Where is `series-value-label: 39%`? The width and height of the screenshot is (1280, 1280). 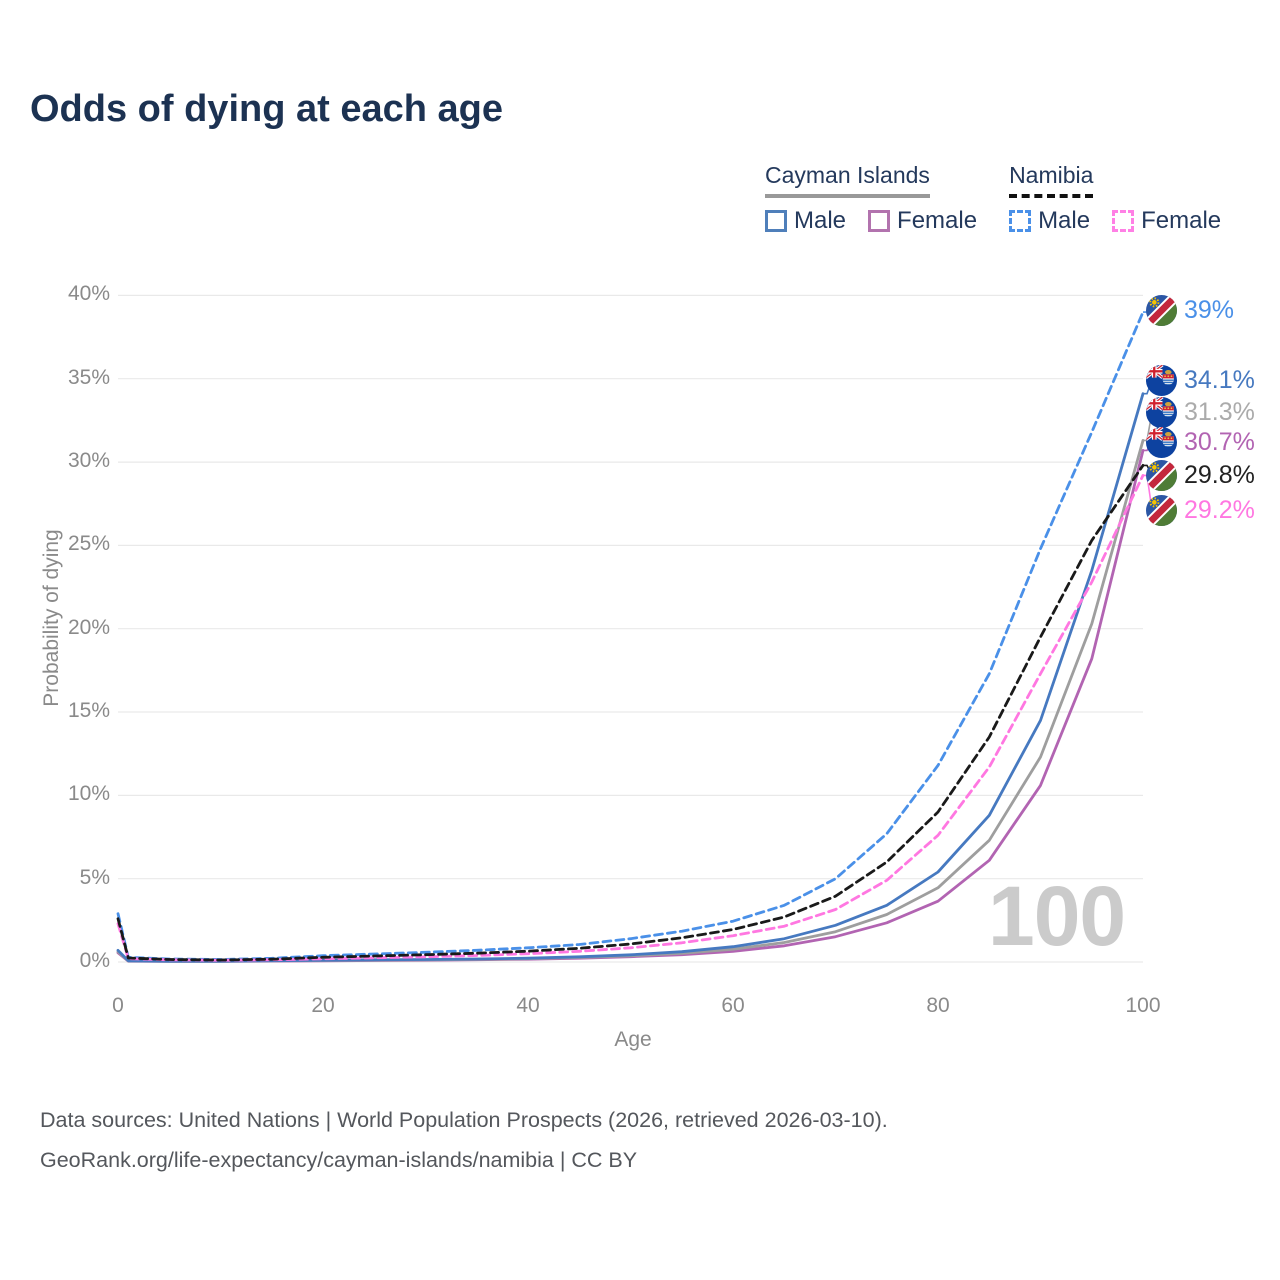
series-value-label: 39% is located at coordinates (1209, 309).